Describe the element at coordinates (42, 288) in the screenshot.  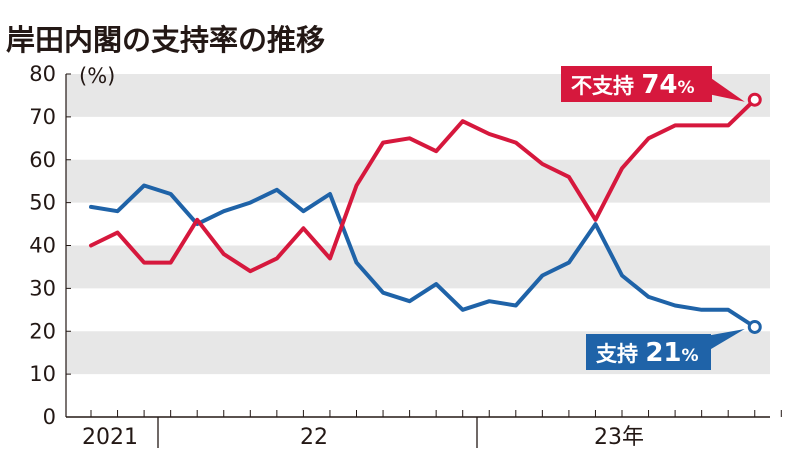
I see `y-tick-label: 30` at that location.